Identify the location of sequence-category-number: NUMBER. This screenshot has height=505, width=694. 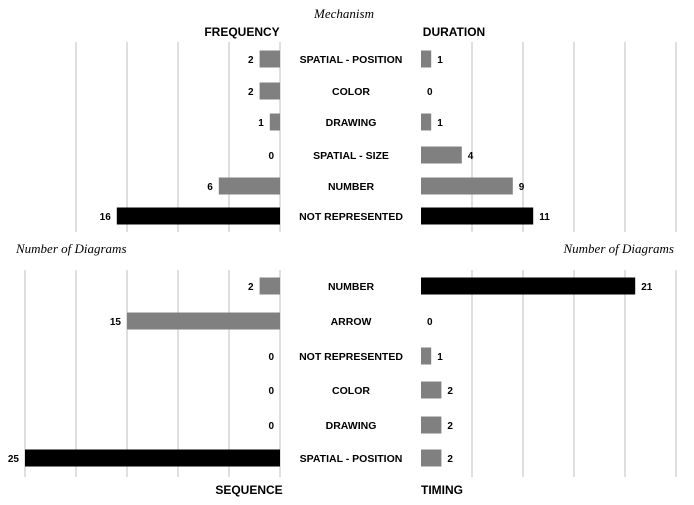
(351, 287).